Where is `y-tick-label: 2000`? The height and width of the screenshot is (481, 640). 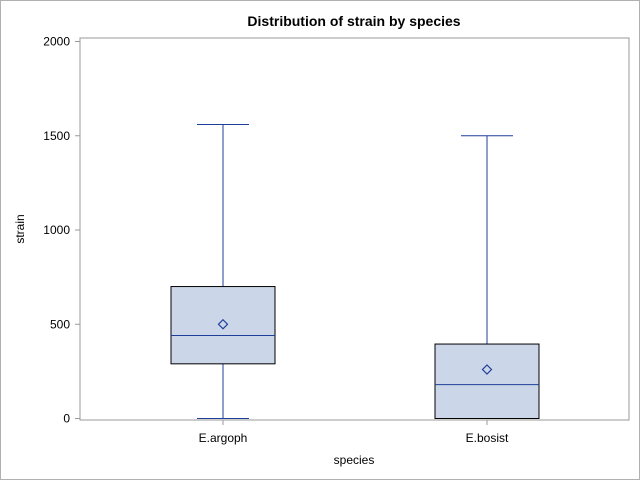 y-tick-label: 2000 is located at coordinates (56, 42).